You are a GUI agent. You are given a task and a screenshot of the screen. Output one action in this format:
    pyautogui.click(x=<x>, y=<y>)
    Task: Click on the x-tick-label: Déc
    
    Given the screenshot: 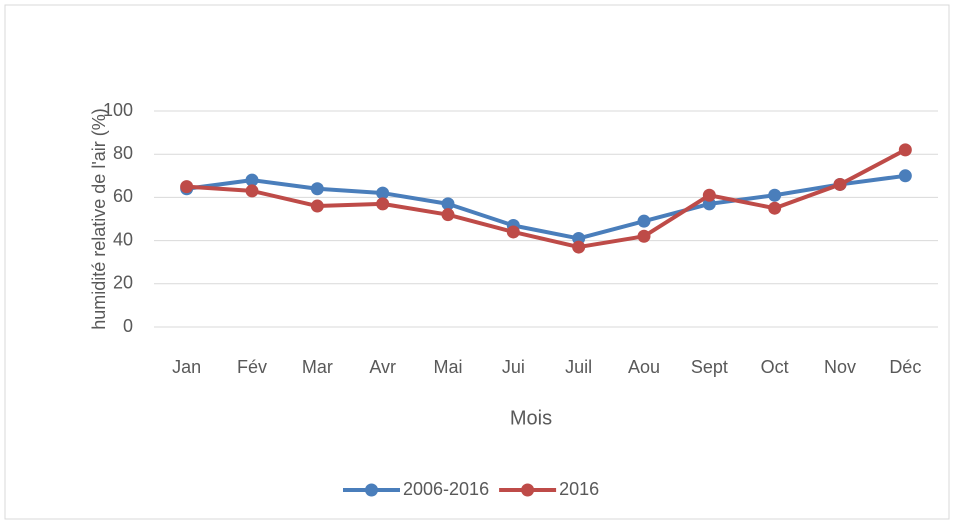 What is the action you would take?
    pyautogui.click(x=905, y=367)
    